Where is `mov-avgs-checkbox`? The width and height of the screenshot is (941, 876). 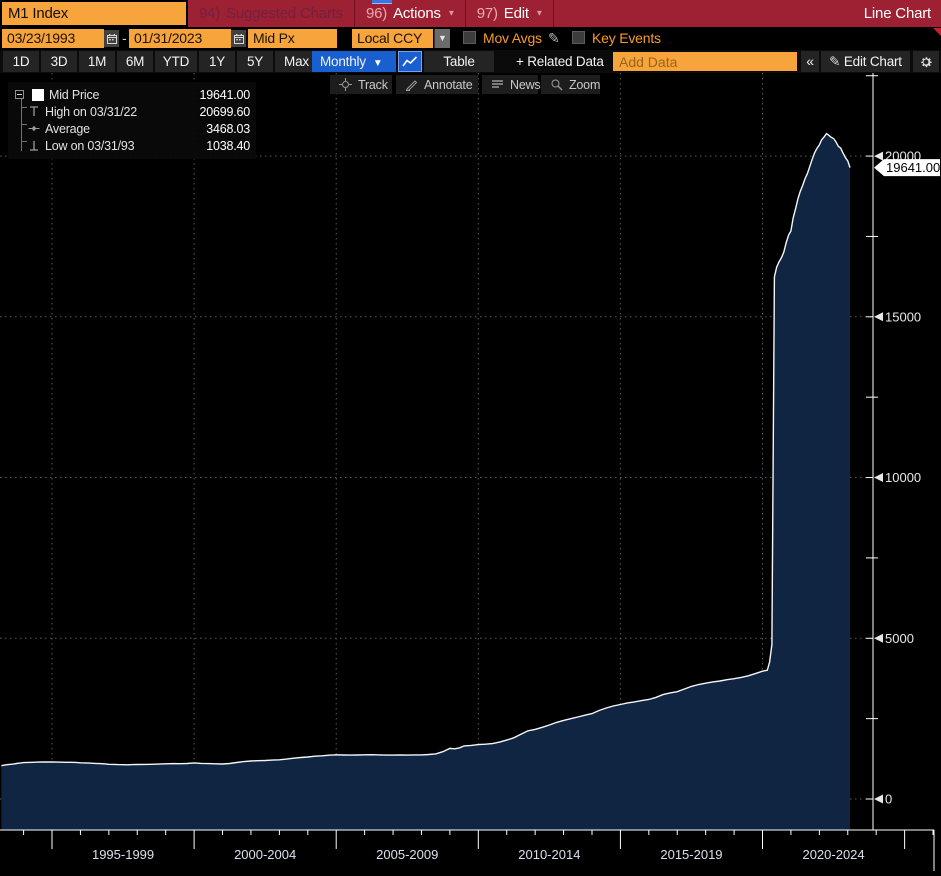 mov-avgs-checkbox is located at coordinates (469, 37).